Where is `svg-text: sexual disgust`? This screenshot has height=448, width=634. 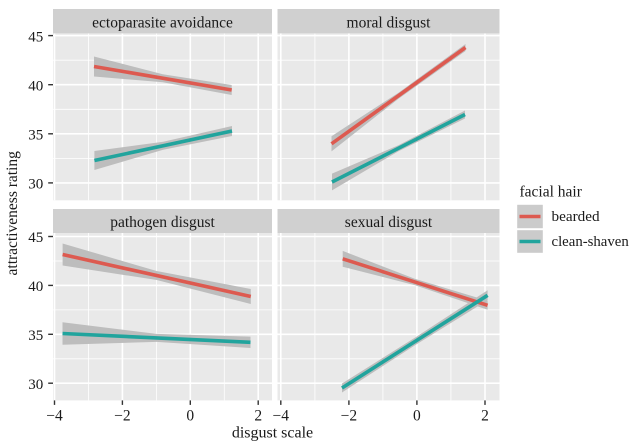
svg-text: sexual disgust is located at coordinates (389, 222).